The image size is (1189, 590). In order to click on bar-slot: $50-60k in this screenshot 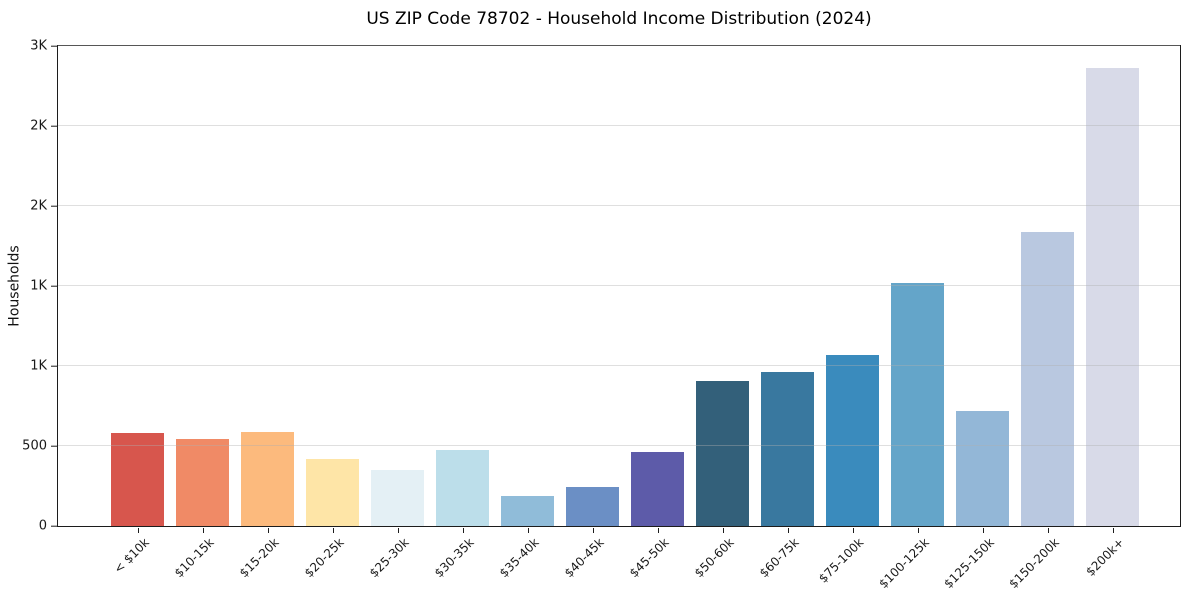, I will do `click(722, 313)`.